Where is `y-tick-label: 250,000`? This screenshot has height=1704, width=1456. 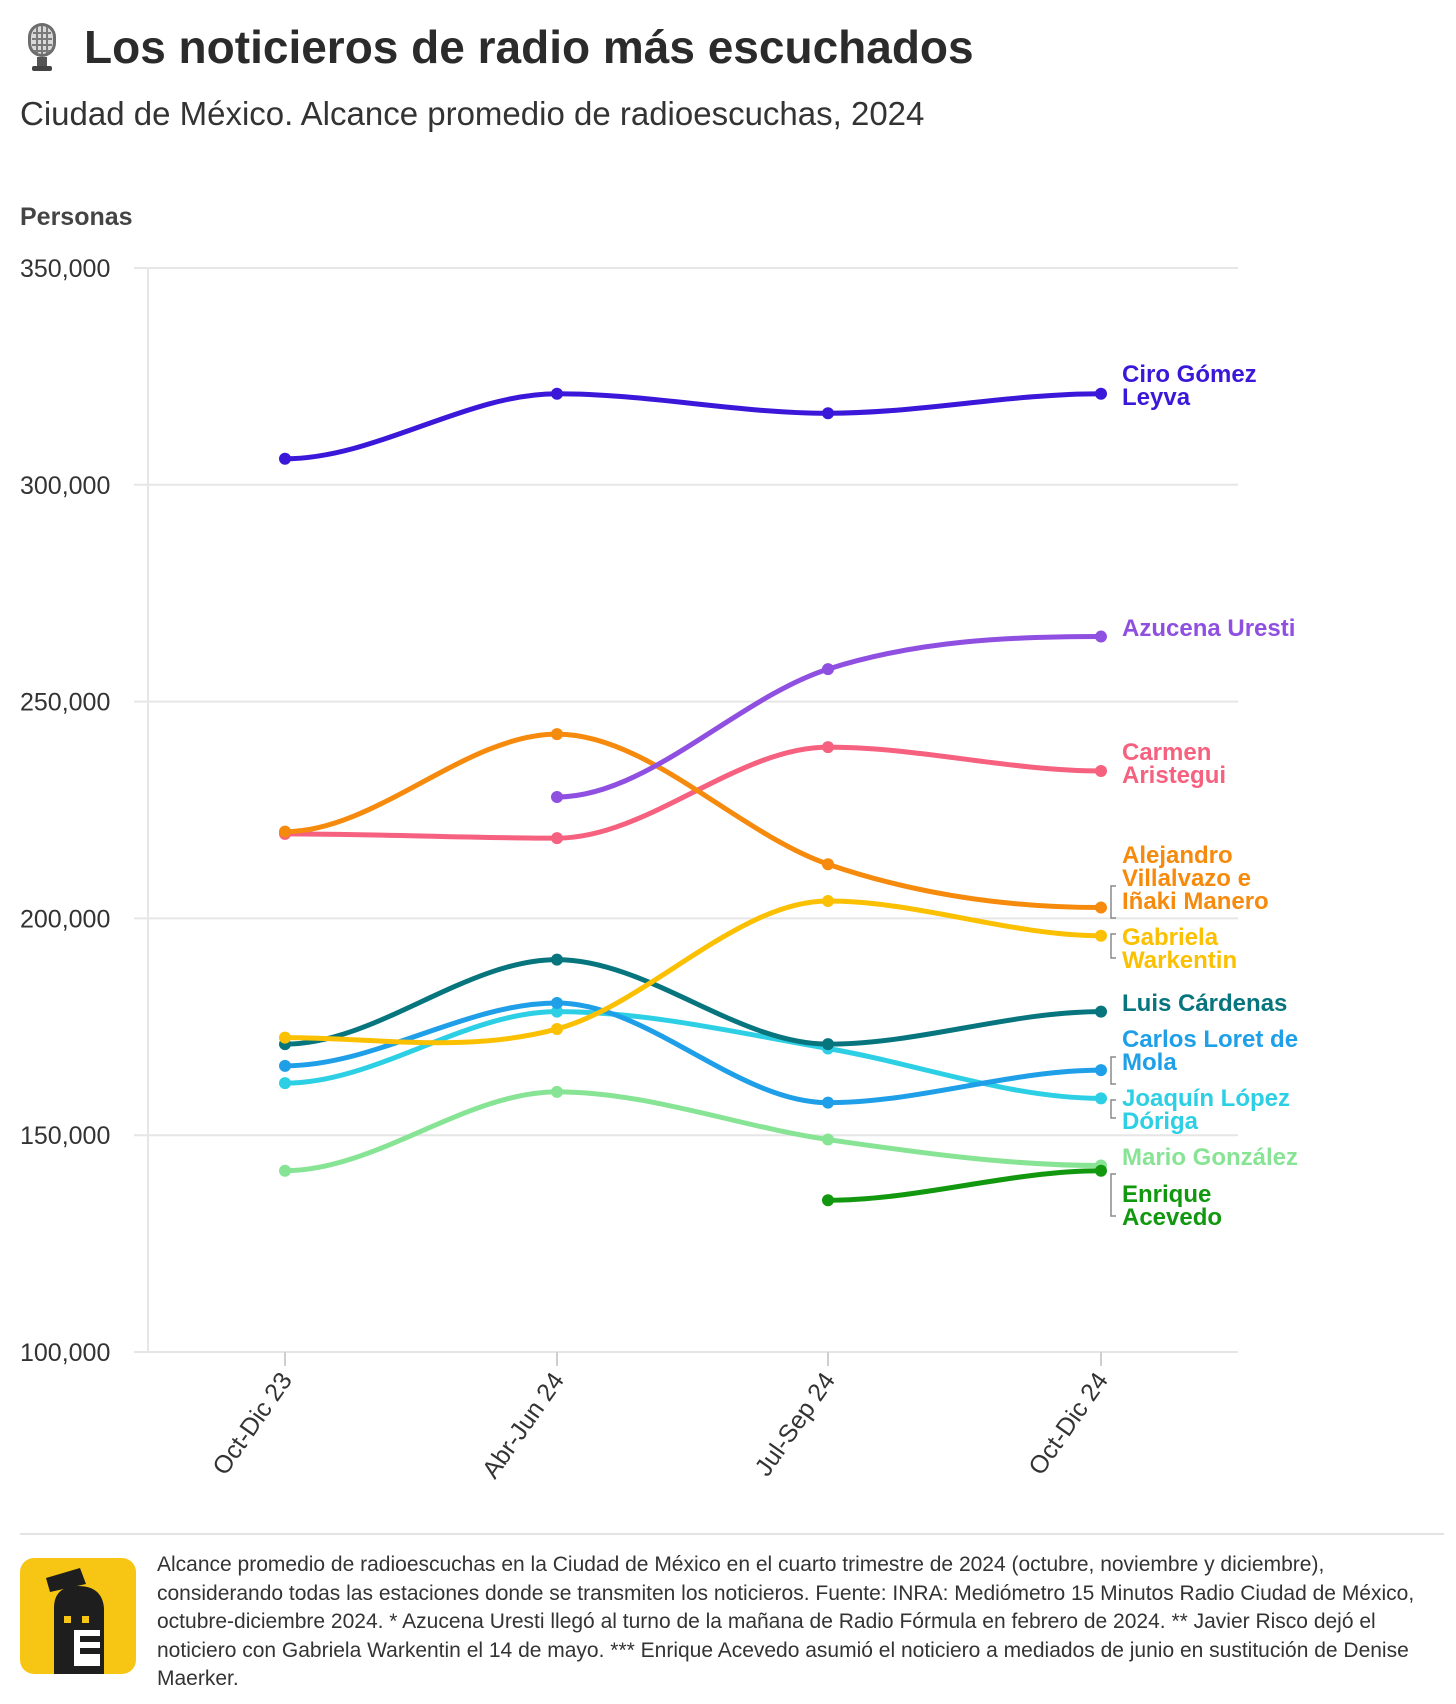
y-tick-label: 250,000 is located at coordinates (65, 703).